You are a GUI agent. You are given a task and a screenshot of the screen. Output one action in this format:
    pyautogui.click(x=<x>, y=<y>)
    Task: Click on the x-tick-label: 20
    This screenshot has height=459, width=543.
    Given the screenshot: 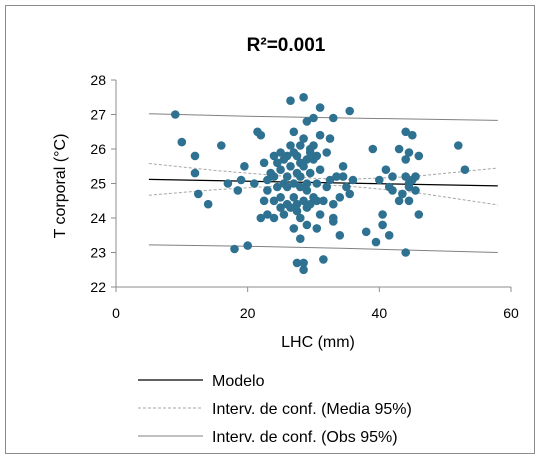 What is the action you would take?
    pyautogui.click(x=248, y=313)
    